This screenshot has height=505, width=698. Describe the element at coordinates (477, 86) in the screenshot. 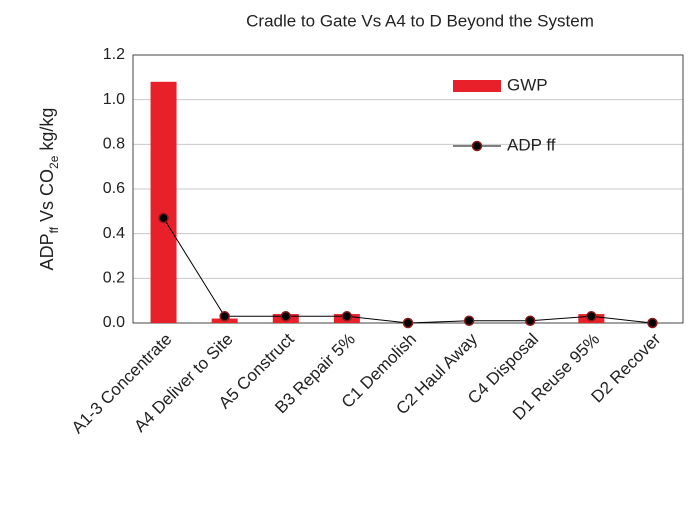

I see `legend-swatch` at that location.